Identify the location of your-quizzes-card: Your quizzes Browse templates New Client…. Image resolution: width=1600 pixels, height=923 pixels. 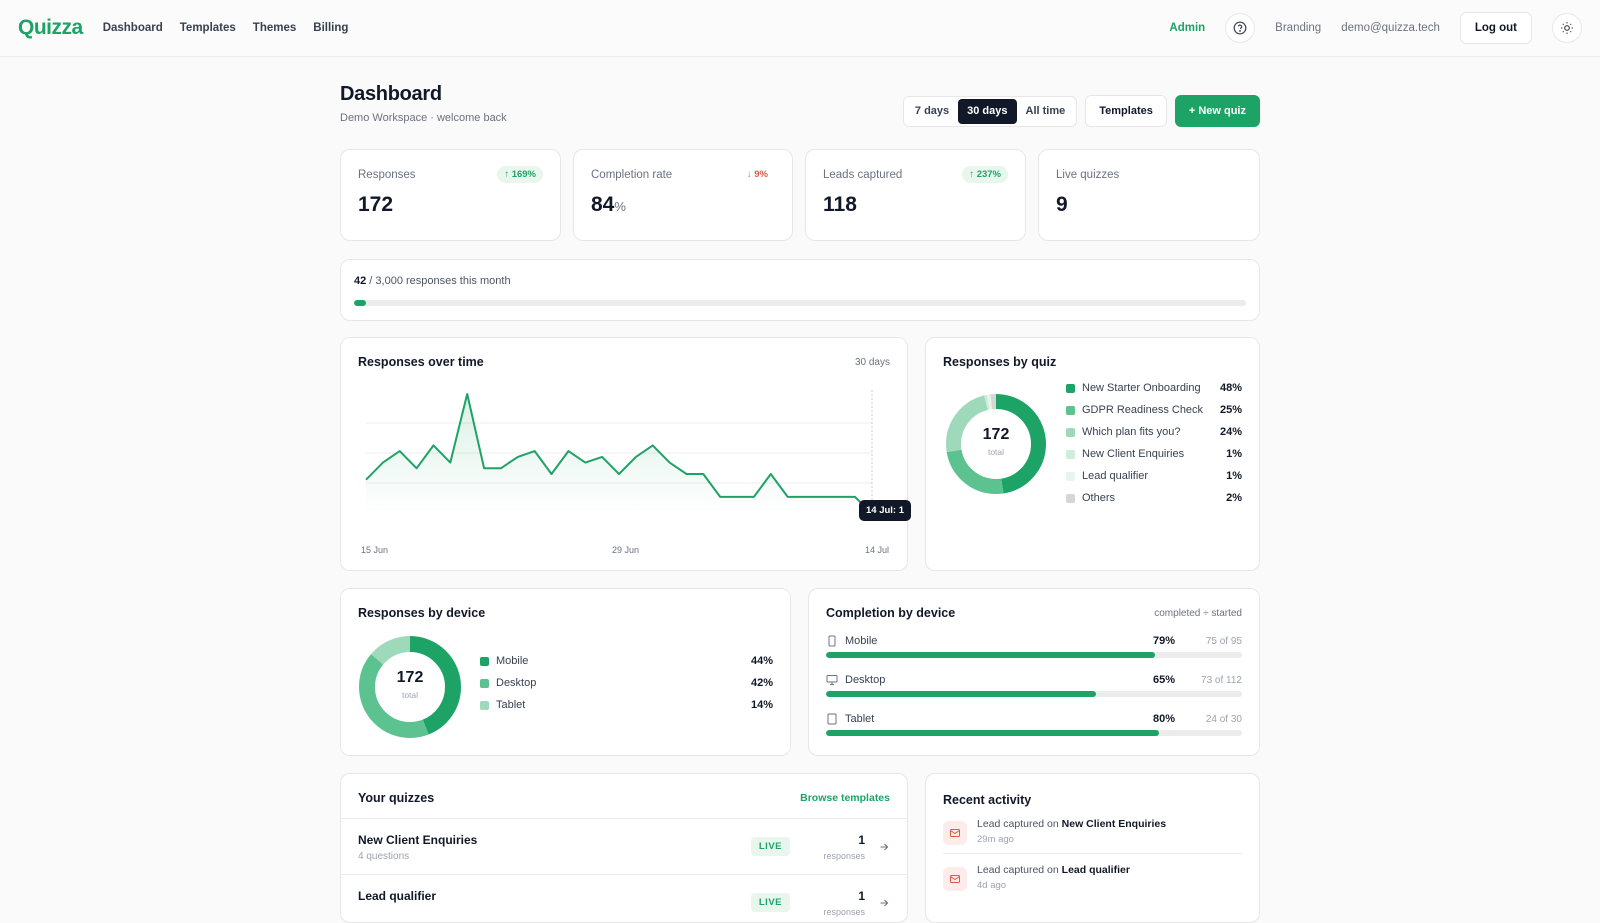
(624, 848).